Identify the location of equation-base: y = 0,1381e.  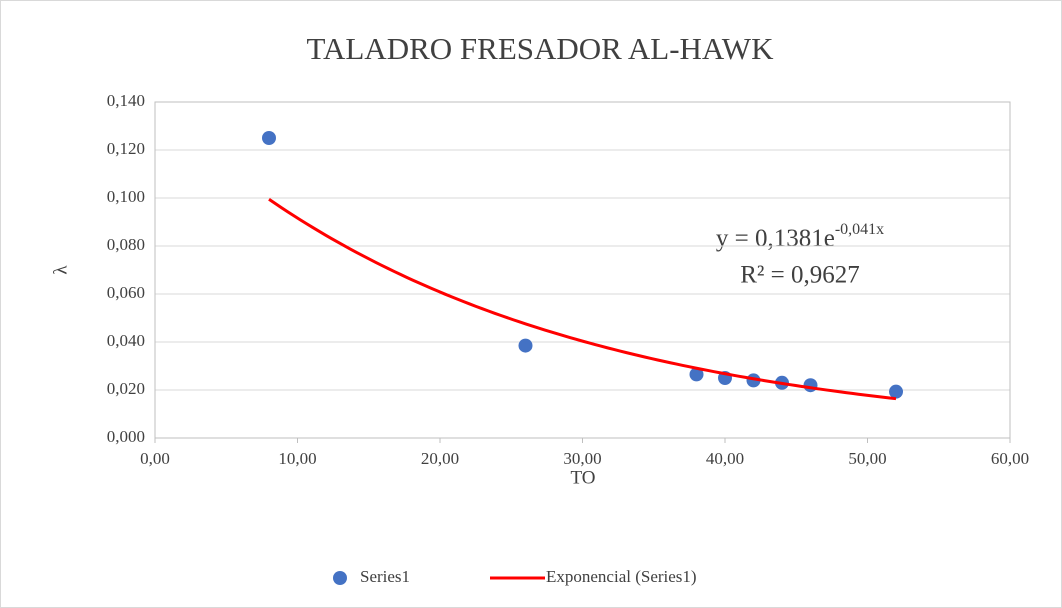
(775, 238).